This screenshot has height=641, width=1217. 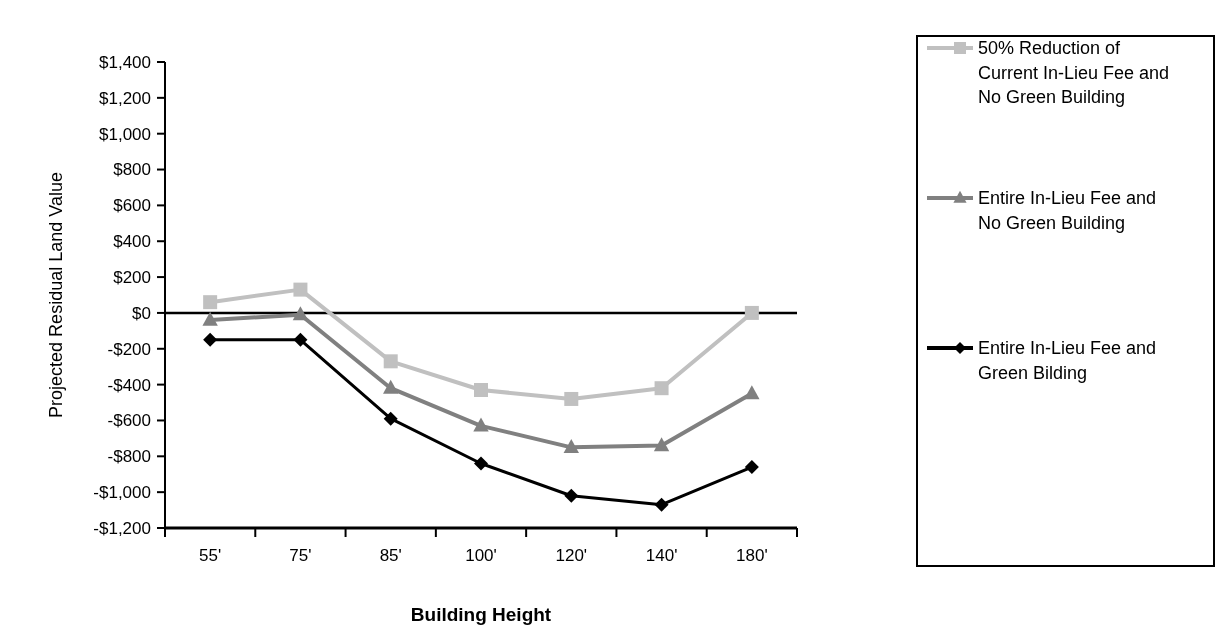 I want to click on y-tick-label: $800, so click(x=132, y=170).